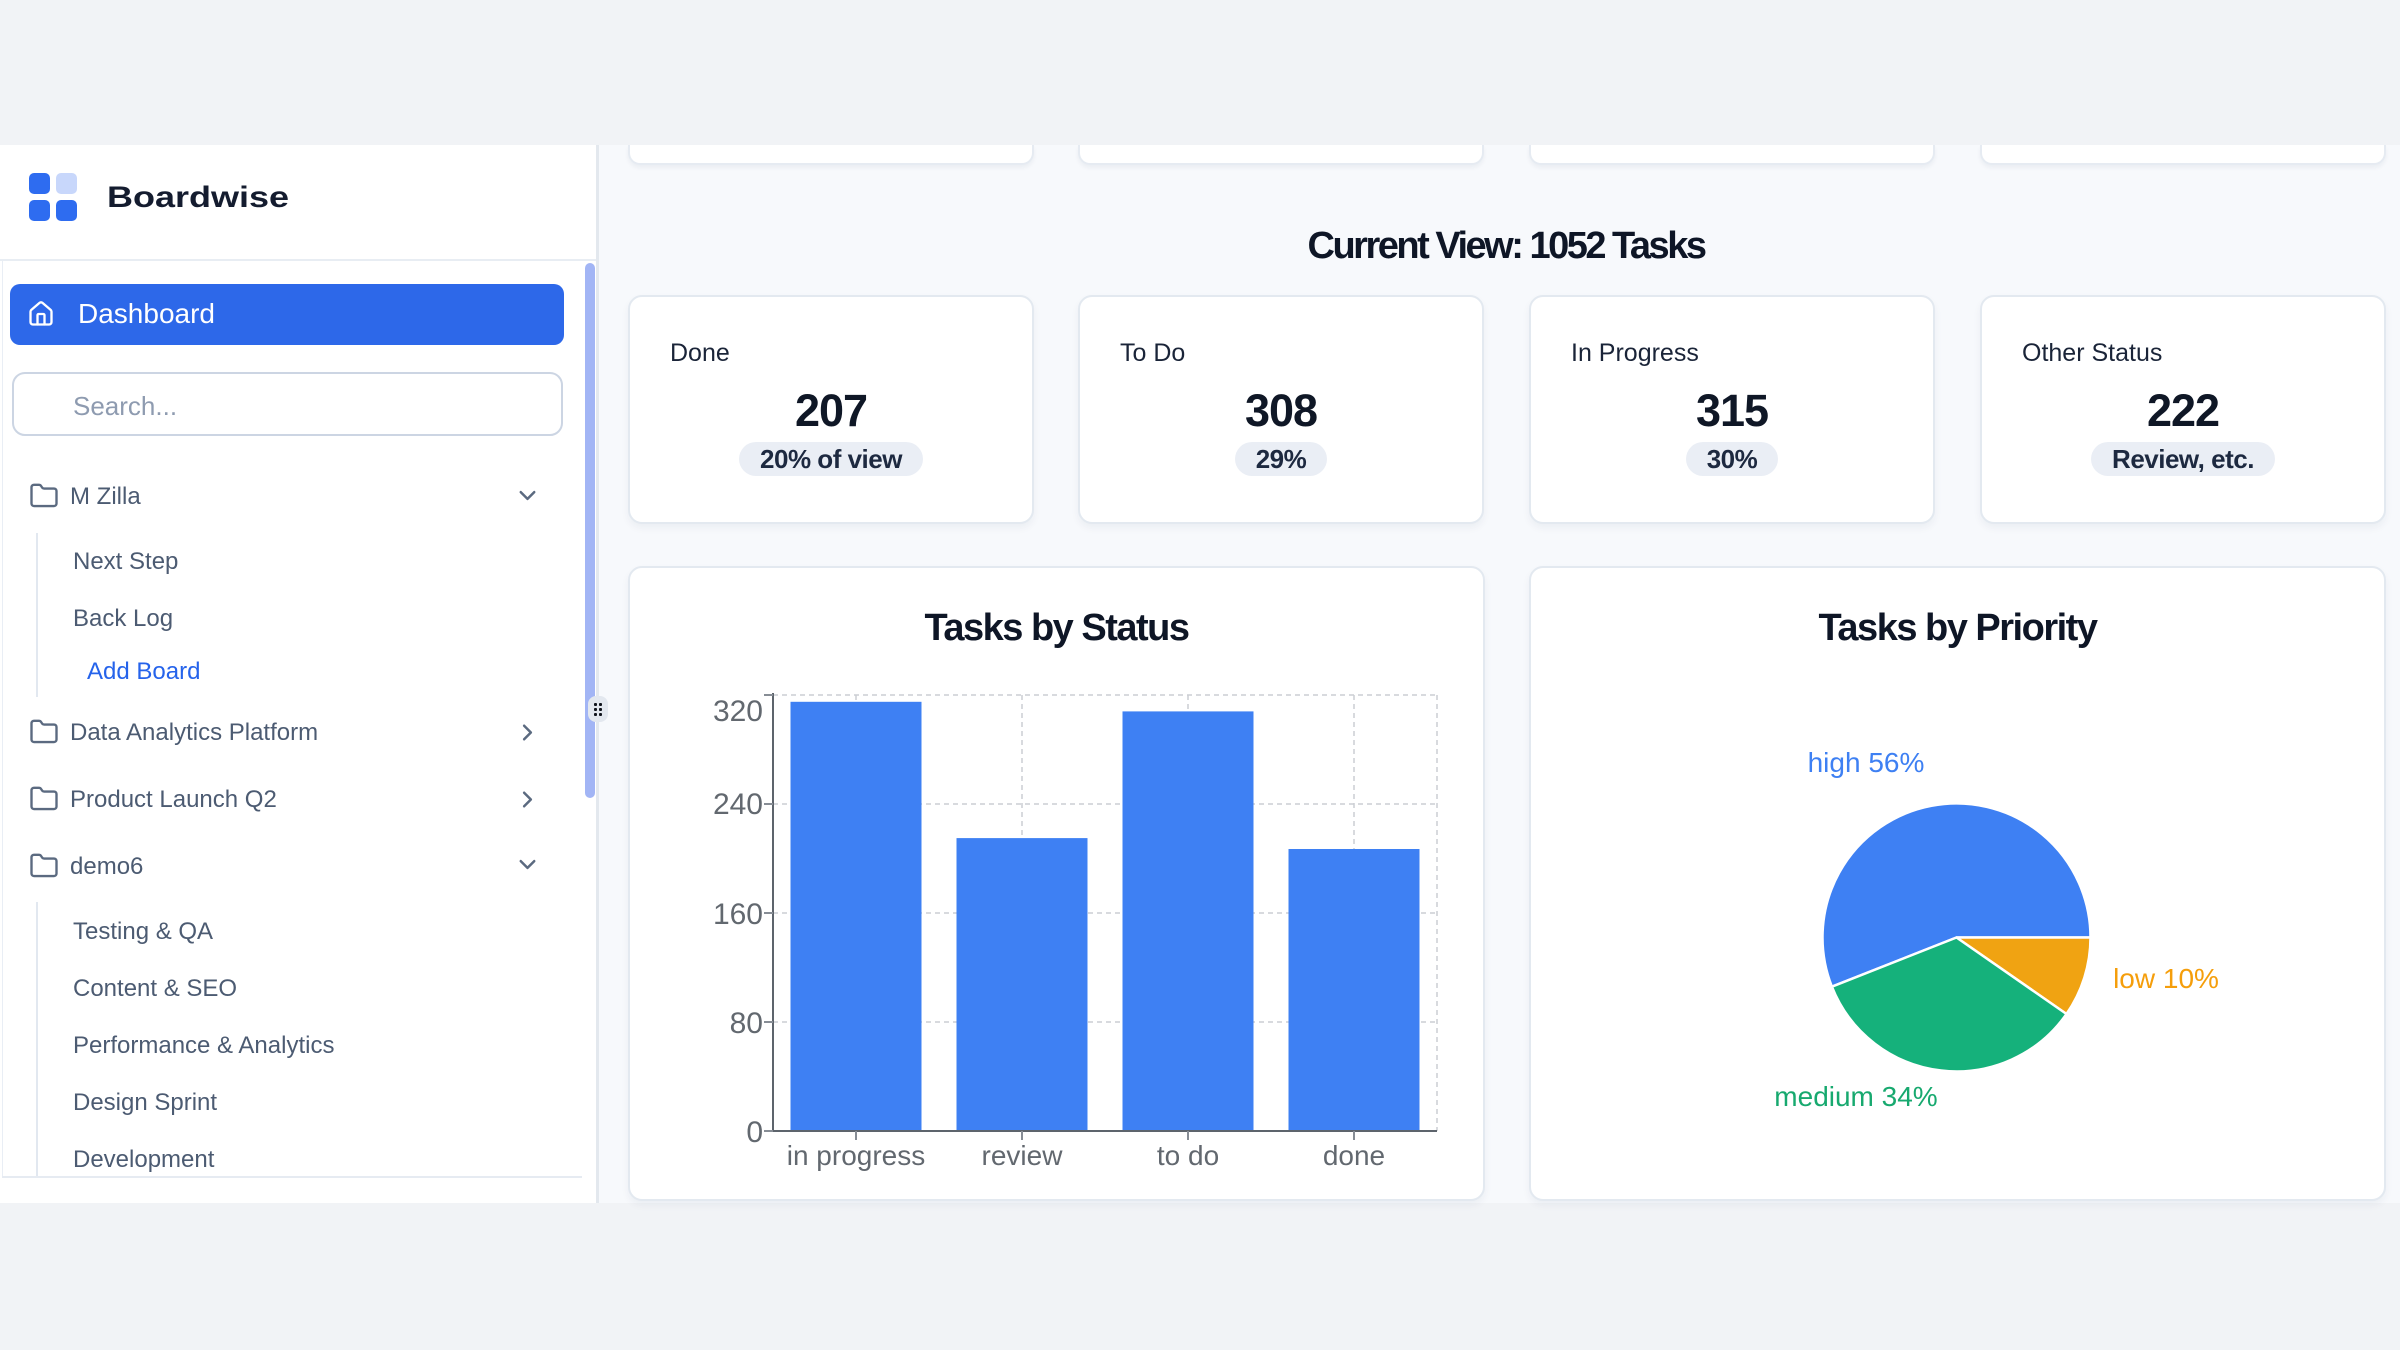 The image size is (2400, 1350). What do you see at coordinates (2166, 978) in the screenshot?
I see `svg-text: low 10%` at bounding box center [2166, 978].